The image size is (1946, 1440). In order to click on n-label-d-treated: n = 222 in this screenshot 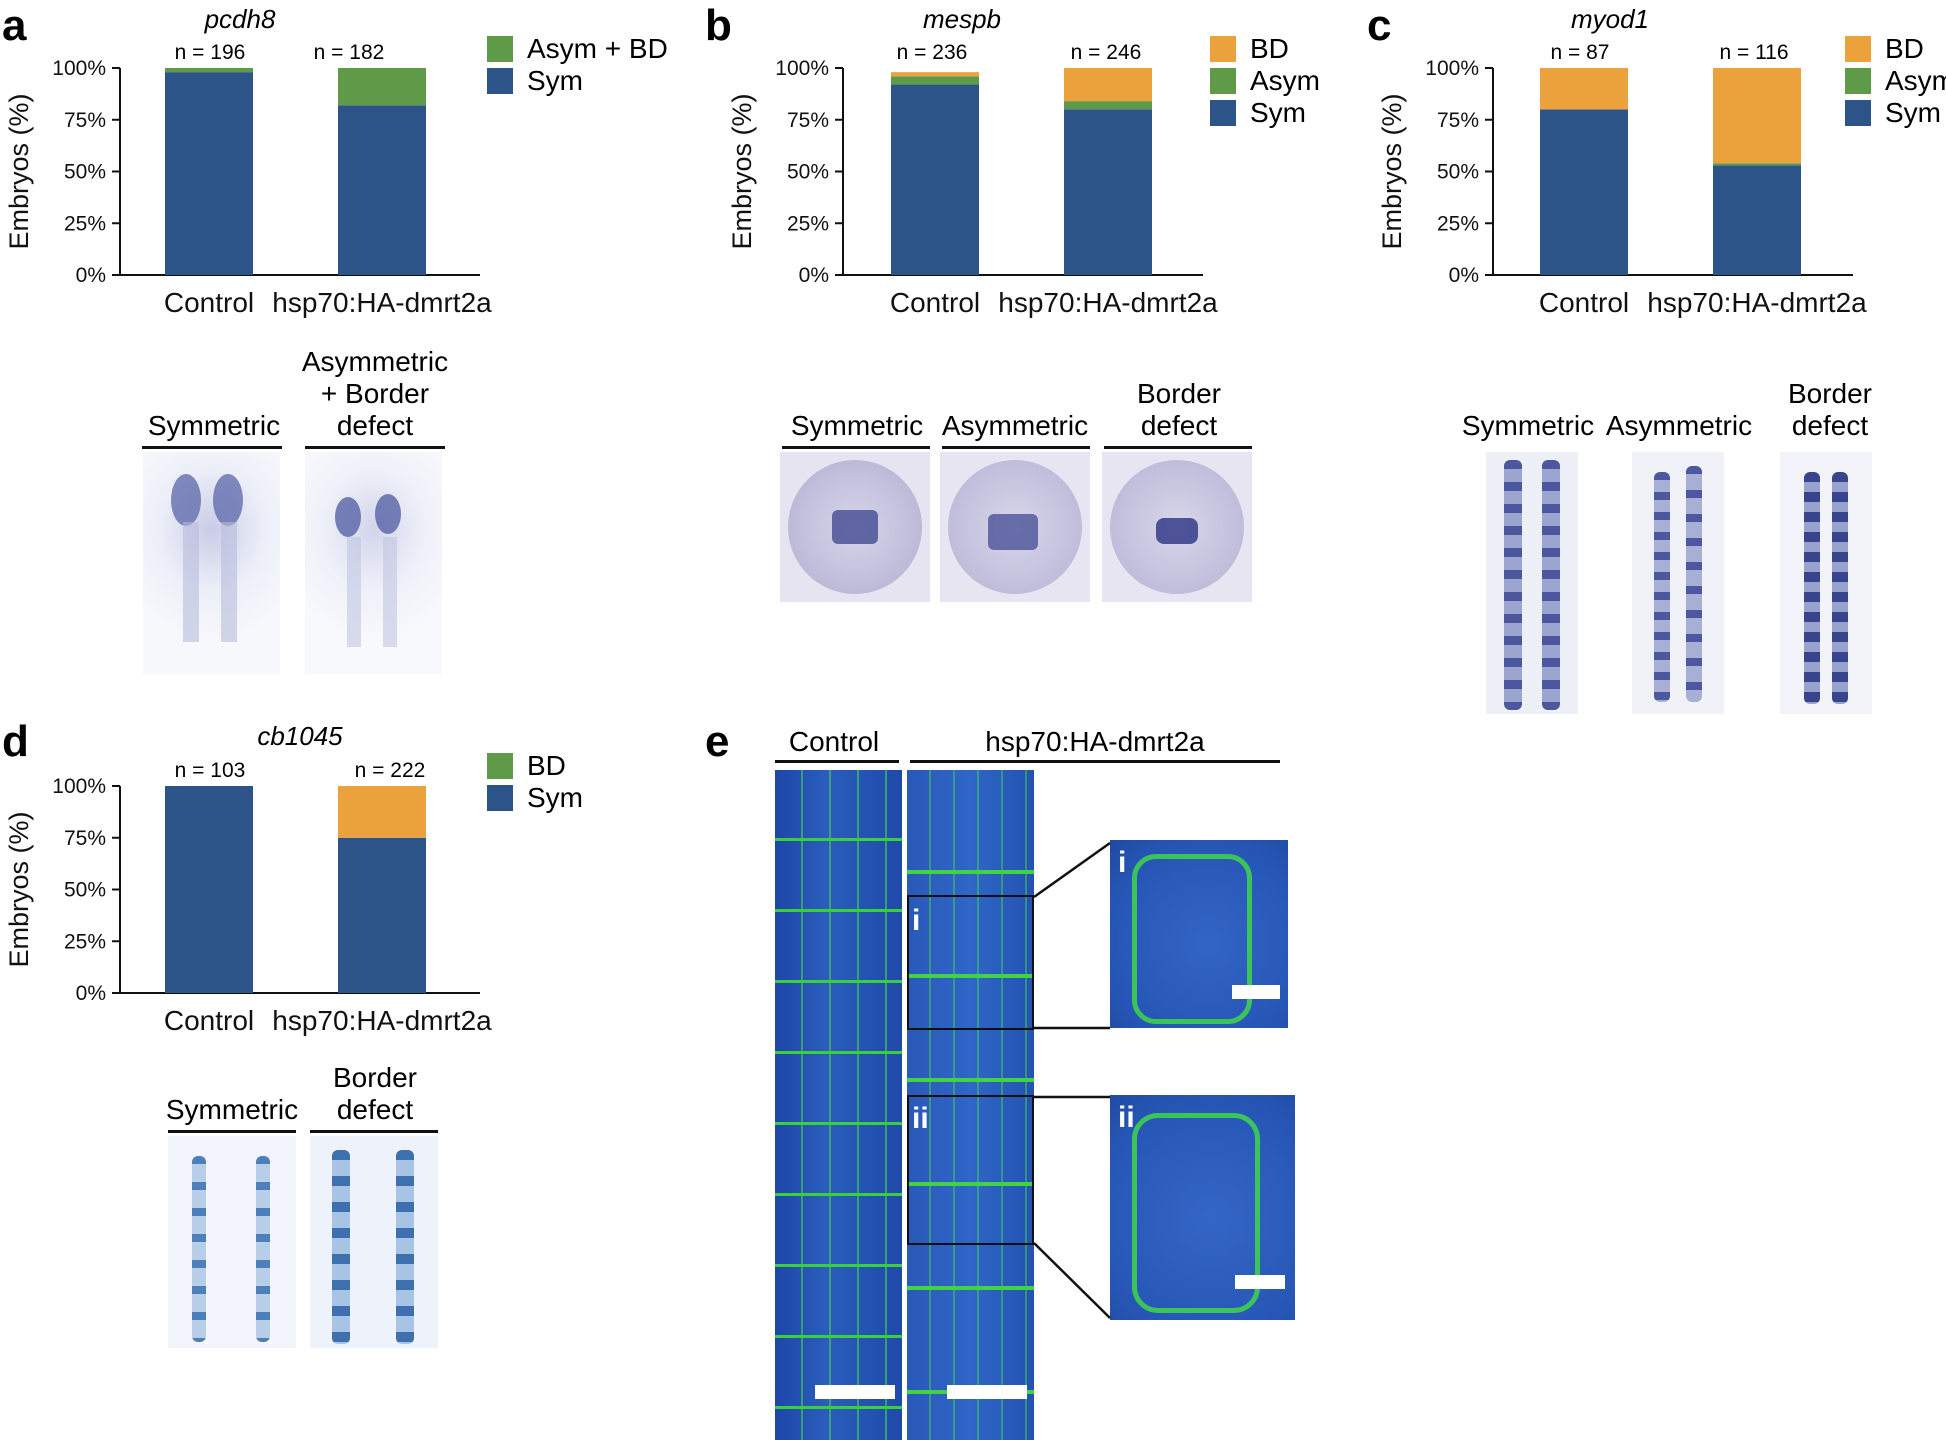, I will do `click(390, 770)`.